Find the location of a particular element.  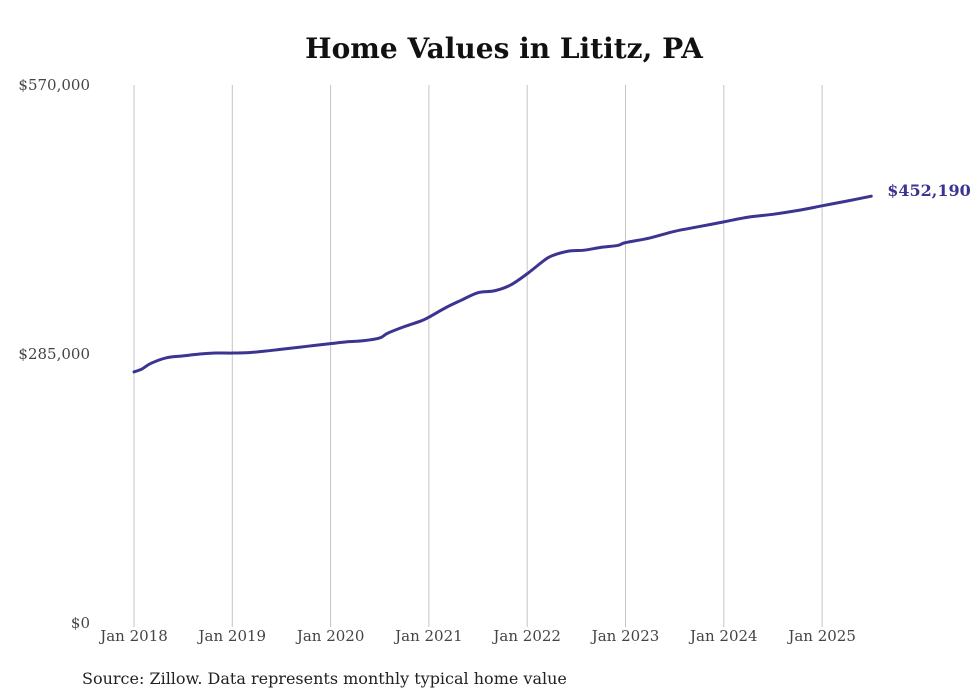

x-tick-label: Jan 2020 is located at coordinates (330, 636).